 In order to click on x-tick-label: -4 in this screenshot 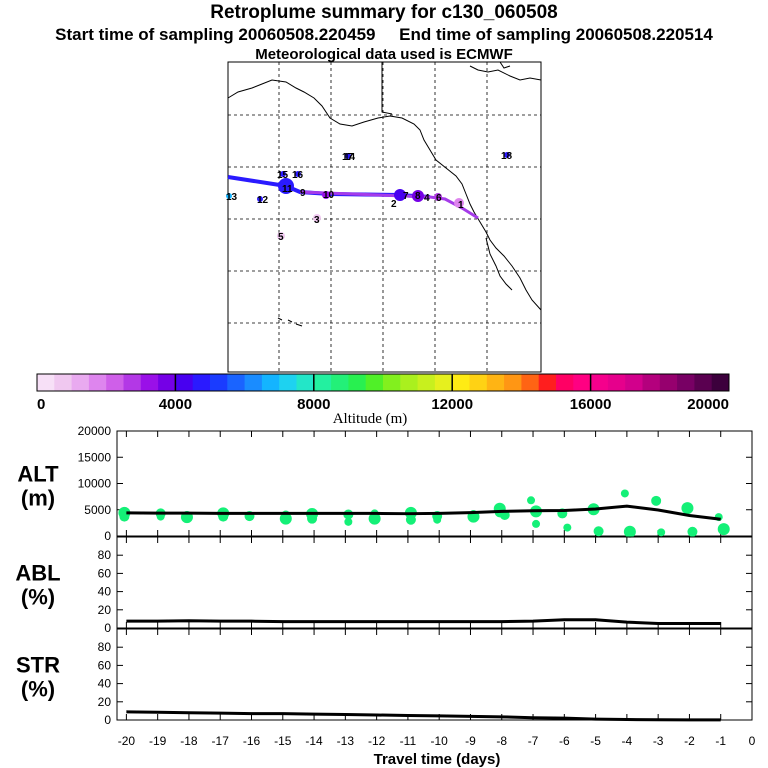, I will do `click(627, 741)`.